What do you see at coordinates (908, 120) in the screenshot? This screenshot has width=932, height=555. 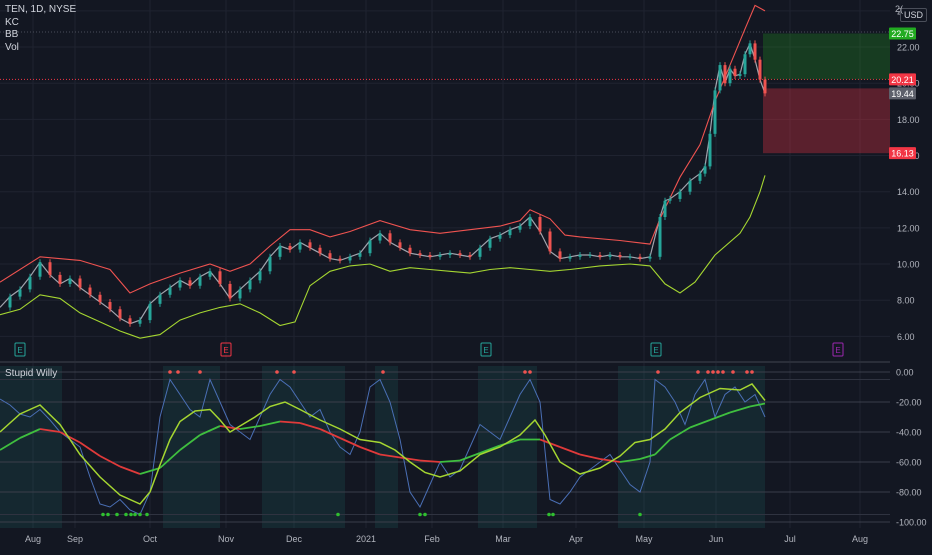 I see `price-tick-label: 18.00` at bounding box center [908, 120].